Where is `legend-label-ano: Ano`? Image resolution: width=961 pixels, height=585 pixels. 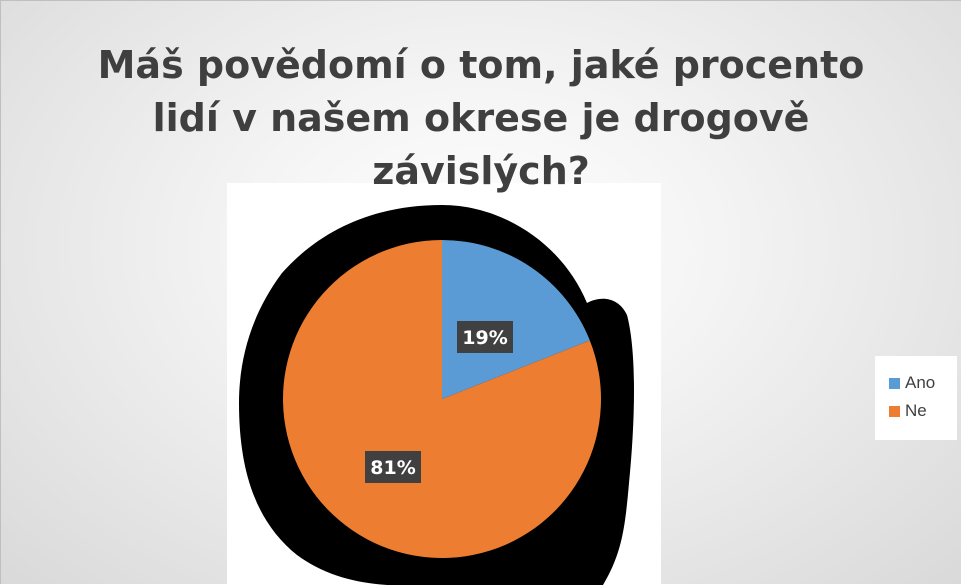
legend-label-ano: Ano is located at coordinates (920, 382).